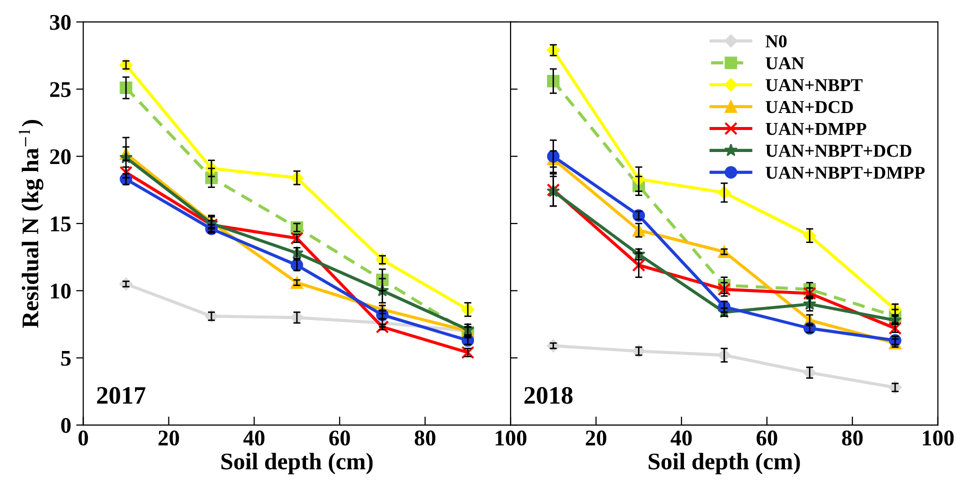 The image size is (957, 488). I want to click on legend-label: UAN+DMPP, so click(816, 129).